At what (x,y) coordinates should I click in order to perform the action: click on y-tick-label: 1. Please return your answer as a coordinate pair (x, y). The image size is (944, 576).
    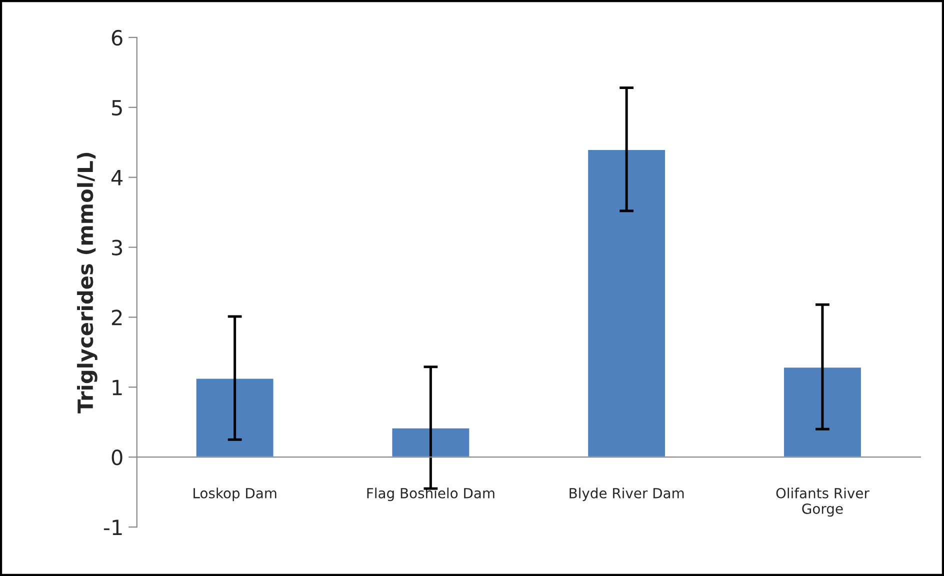
    Looking at the image, I should click on (117, 388).